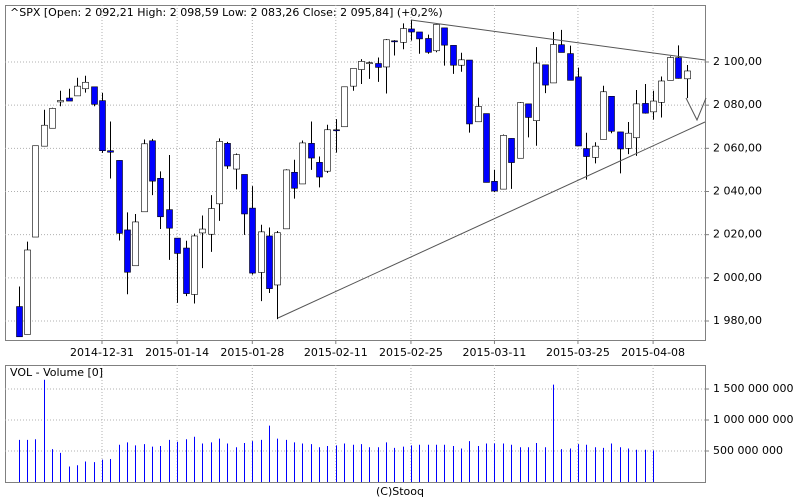 This screenshot has height=500, width=800. What do you see at coordinates (737, 190) in the screenshot?
I see `y-tick-label: 2 040,00` at bounding box center [737, 190].